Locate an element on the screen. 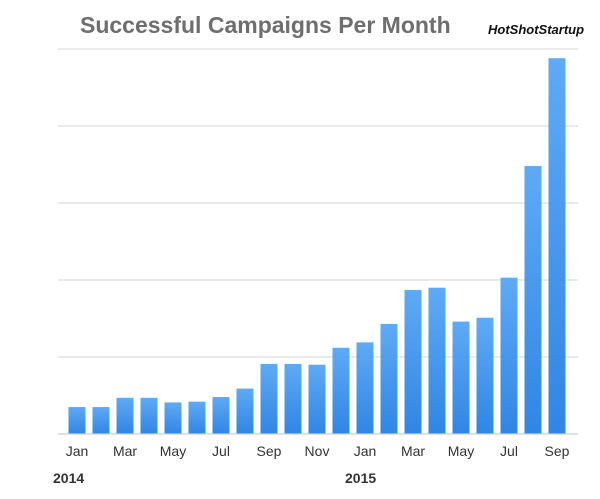 This screenshot has width=600, height=499. x-axis-ticks: Jan Mar May Jul Sep Nov Jan Mar May Jul Sep is located at coordinates (318, 451).